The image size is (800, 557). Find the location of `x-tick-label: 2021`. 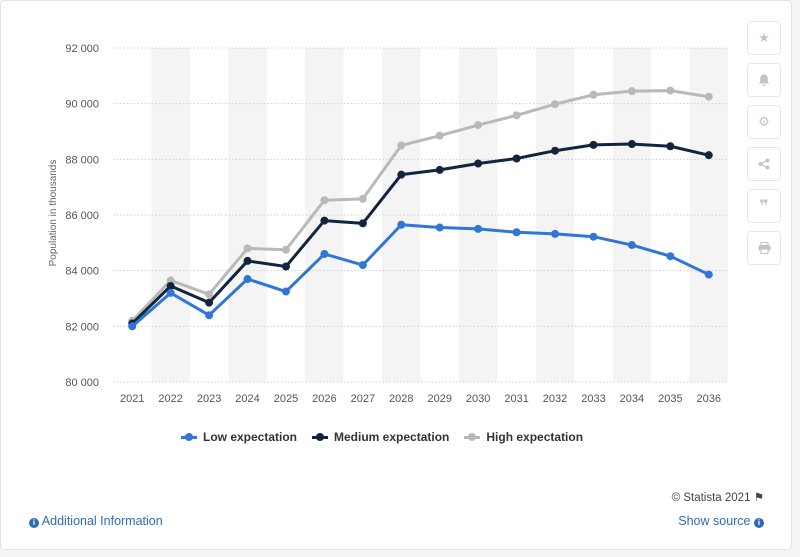

x-tick-label: 2021 is located at coordinates (132, 399).